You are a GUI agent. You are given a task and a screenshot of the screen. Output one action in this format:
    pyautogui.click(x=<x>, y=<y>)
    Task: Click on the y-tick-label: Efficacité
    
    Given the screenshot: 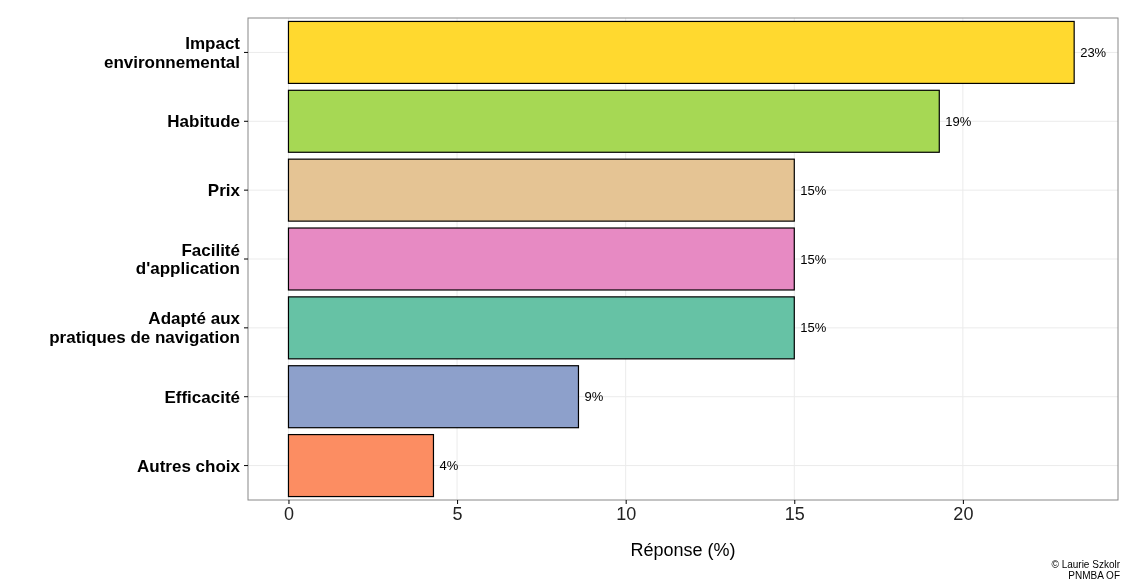 What is the action you would take?
    pyautogui.click(x=202, y=397)
    